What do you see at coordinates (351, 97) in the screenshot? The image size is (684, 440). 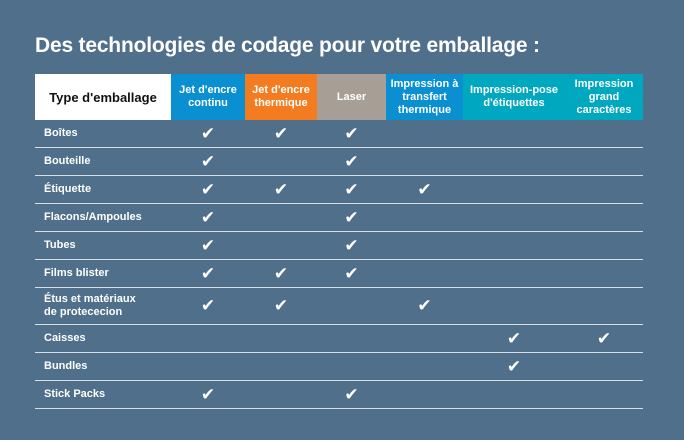 I see `header-laser: Laser` at bounding box center [351, 97].